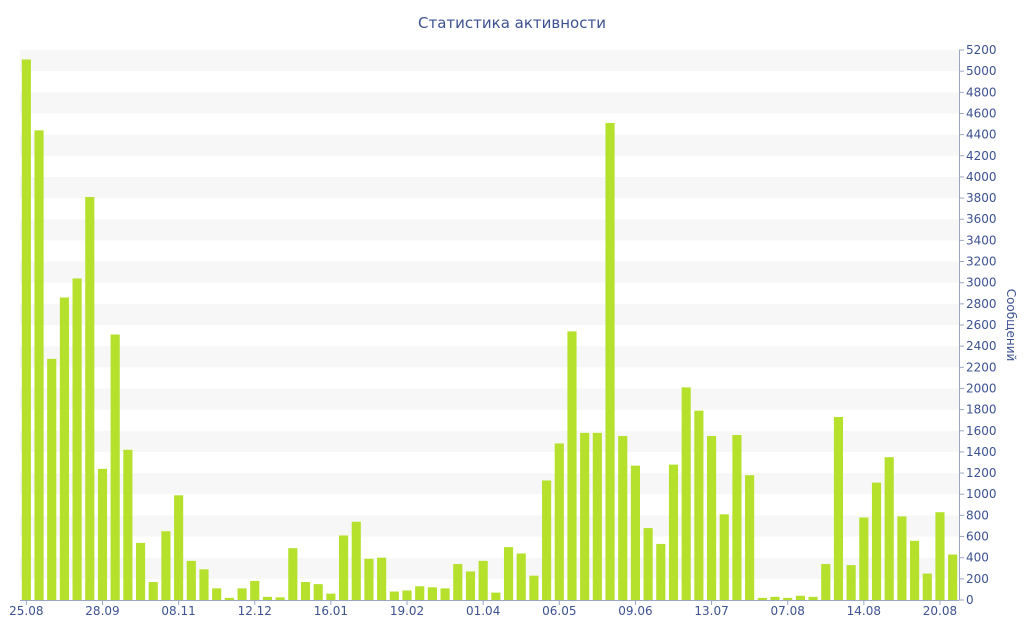 This screenshot has width=1024, height=640. Describe the element at coordinates (970, 600) in the screenshot. I see `y-tick-label: 0` at that location.